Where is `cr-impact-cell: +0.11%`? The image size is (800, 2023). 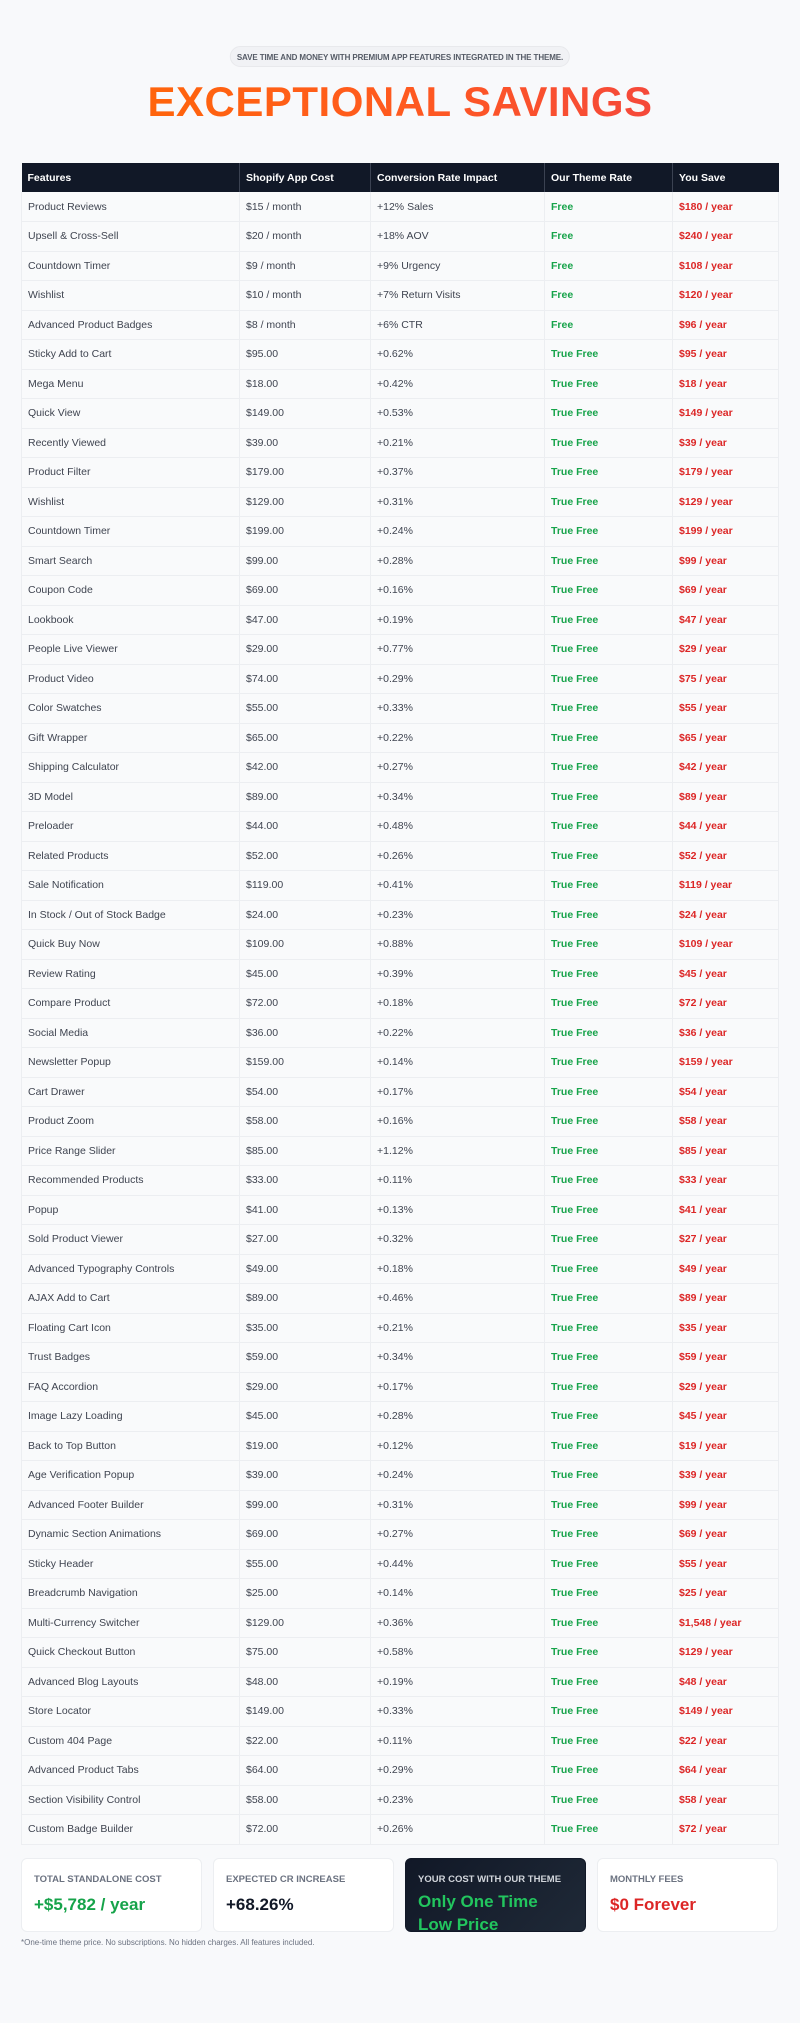 cr-impact-cell: +0.11% is located at coordinates (457, 1180).